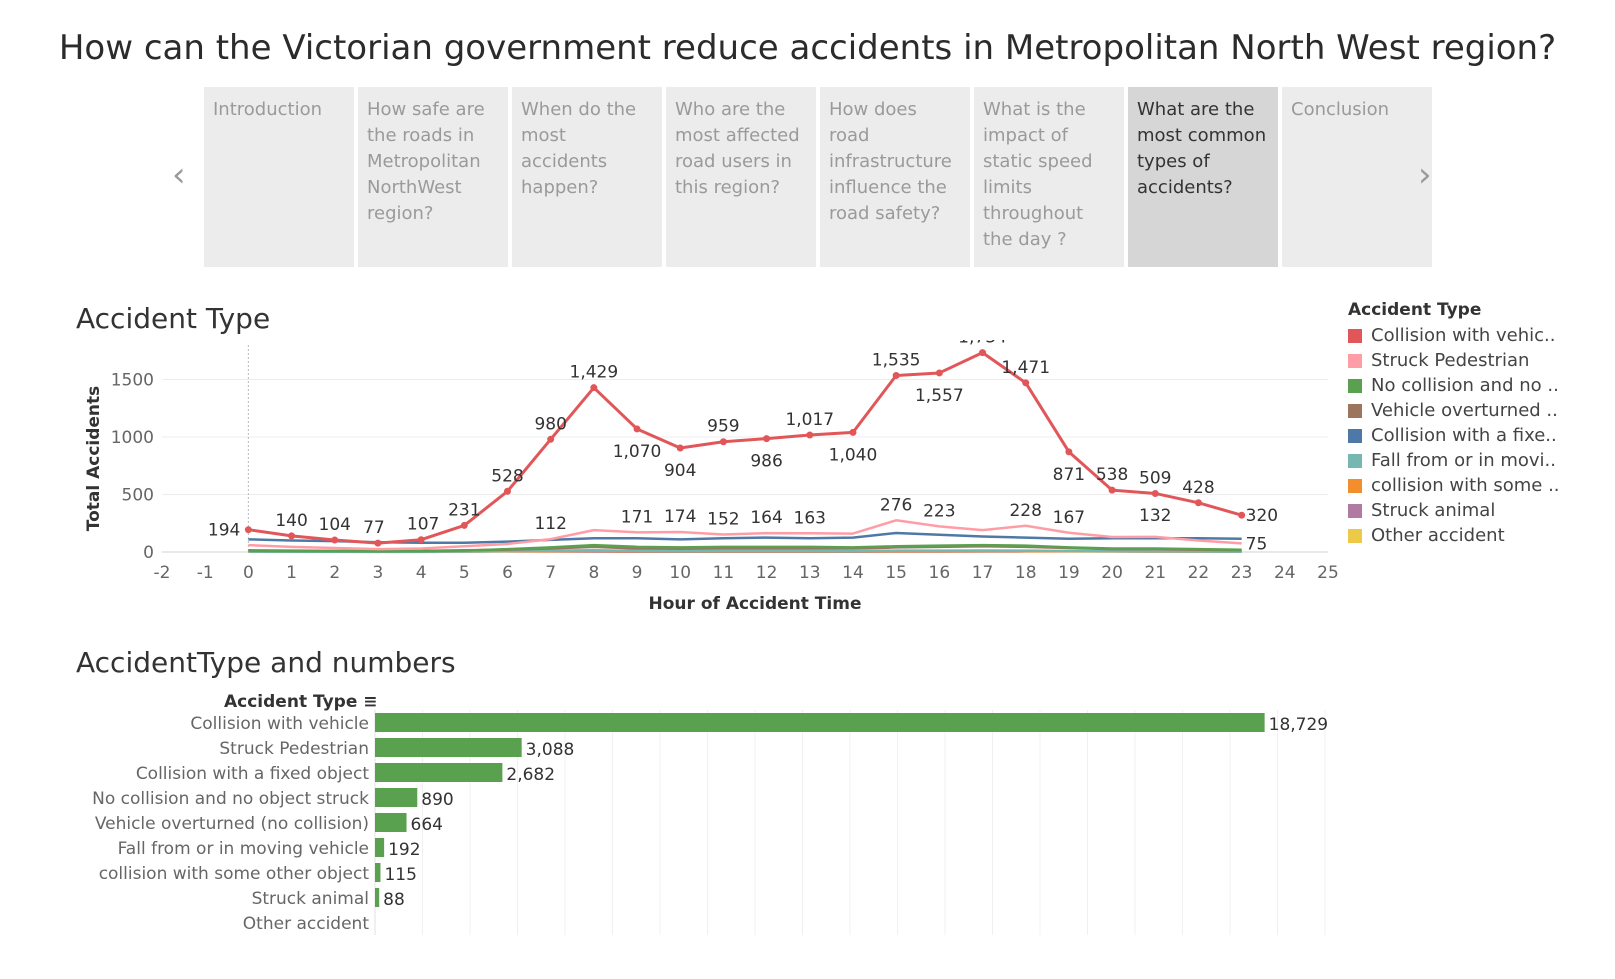 The width and height of the screenshot is (1615, 979). What do you see at coordinates (723, 427) in the screenshot?
I see `data-label: 959` at bounding box center [723, 427].